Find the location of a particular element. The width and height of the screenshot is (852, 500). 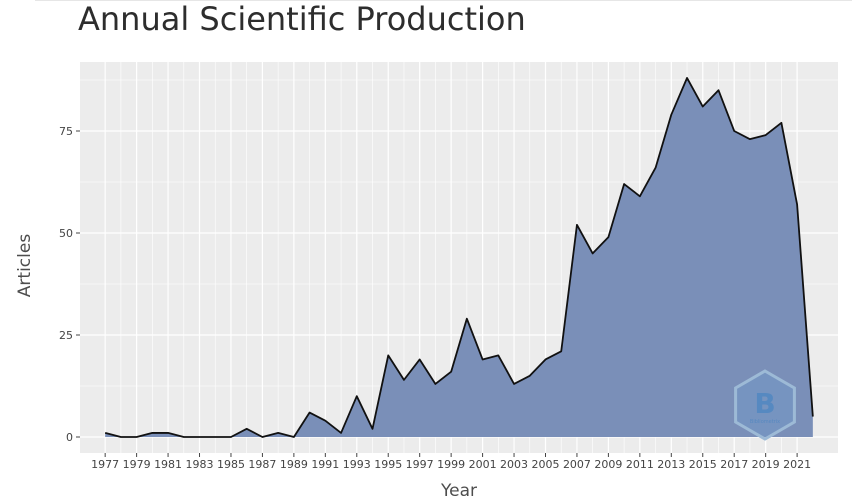

logo-text: Bibliometrix is located at coordinates (765, 422).